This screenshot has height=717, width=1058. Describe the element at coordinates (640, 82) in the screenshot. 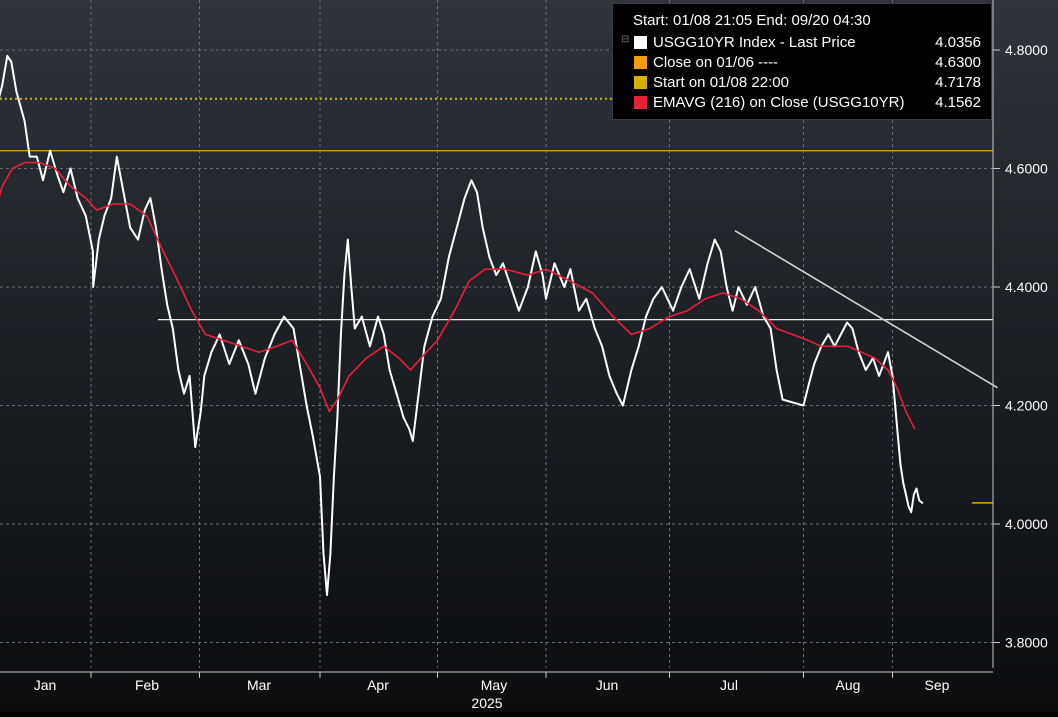

I see `legend-swatch-start` at that location.